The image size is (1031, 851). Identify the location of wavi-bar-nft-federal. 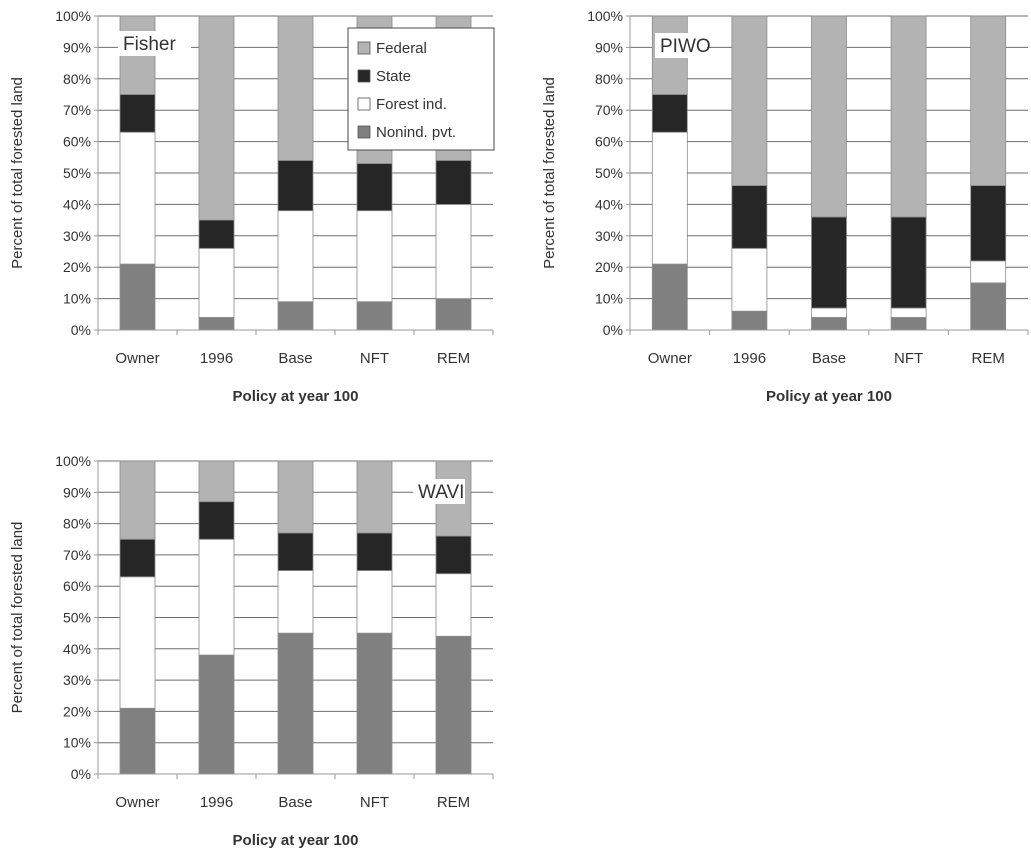
(374, 497).